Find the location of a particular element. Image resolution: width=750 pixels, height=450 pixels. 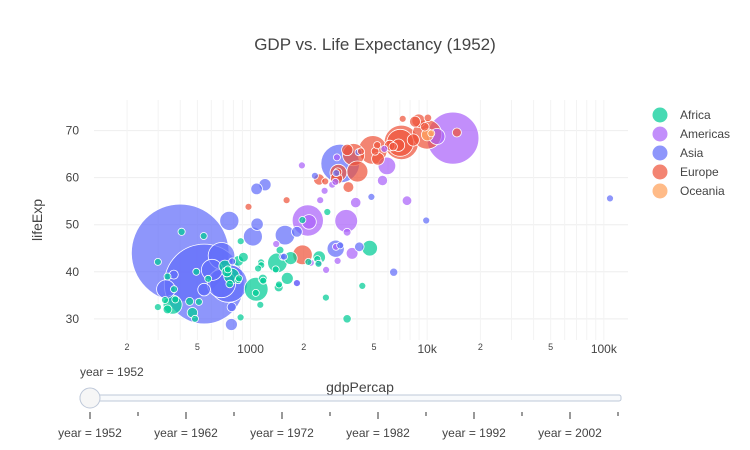

legend-marker-americas is located at coordinates (660, 134).